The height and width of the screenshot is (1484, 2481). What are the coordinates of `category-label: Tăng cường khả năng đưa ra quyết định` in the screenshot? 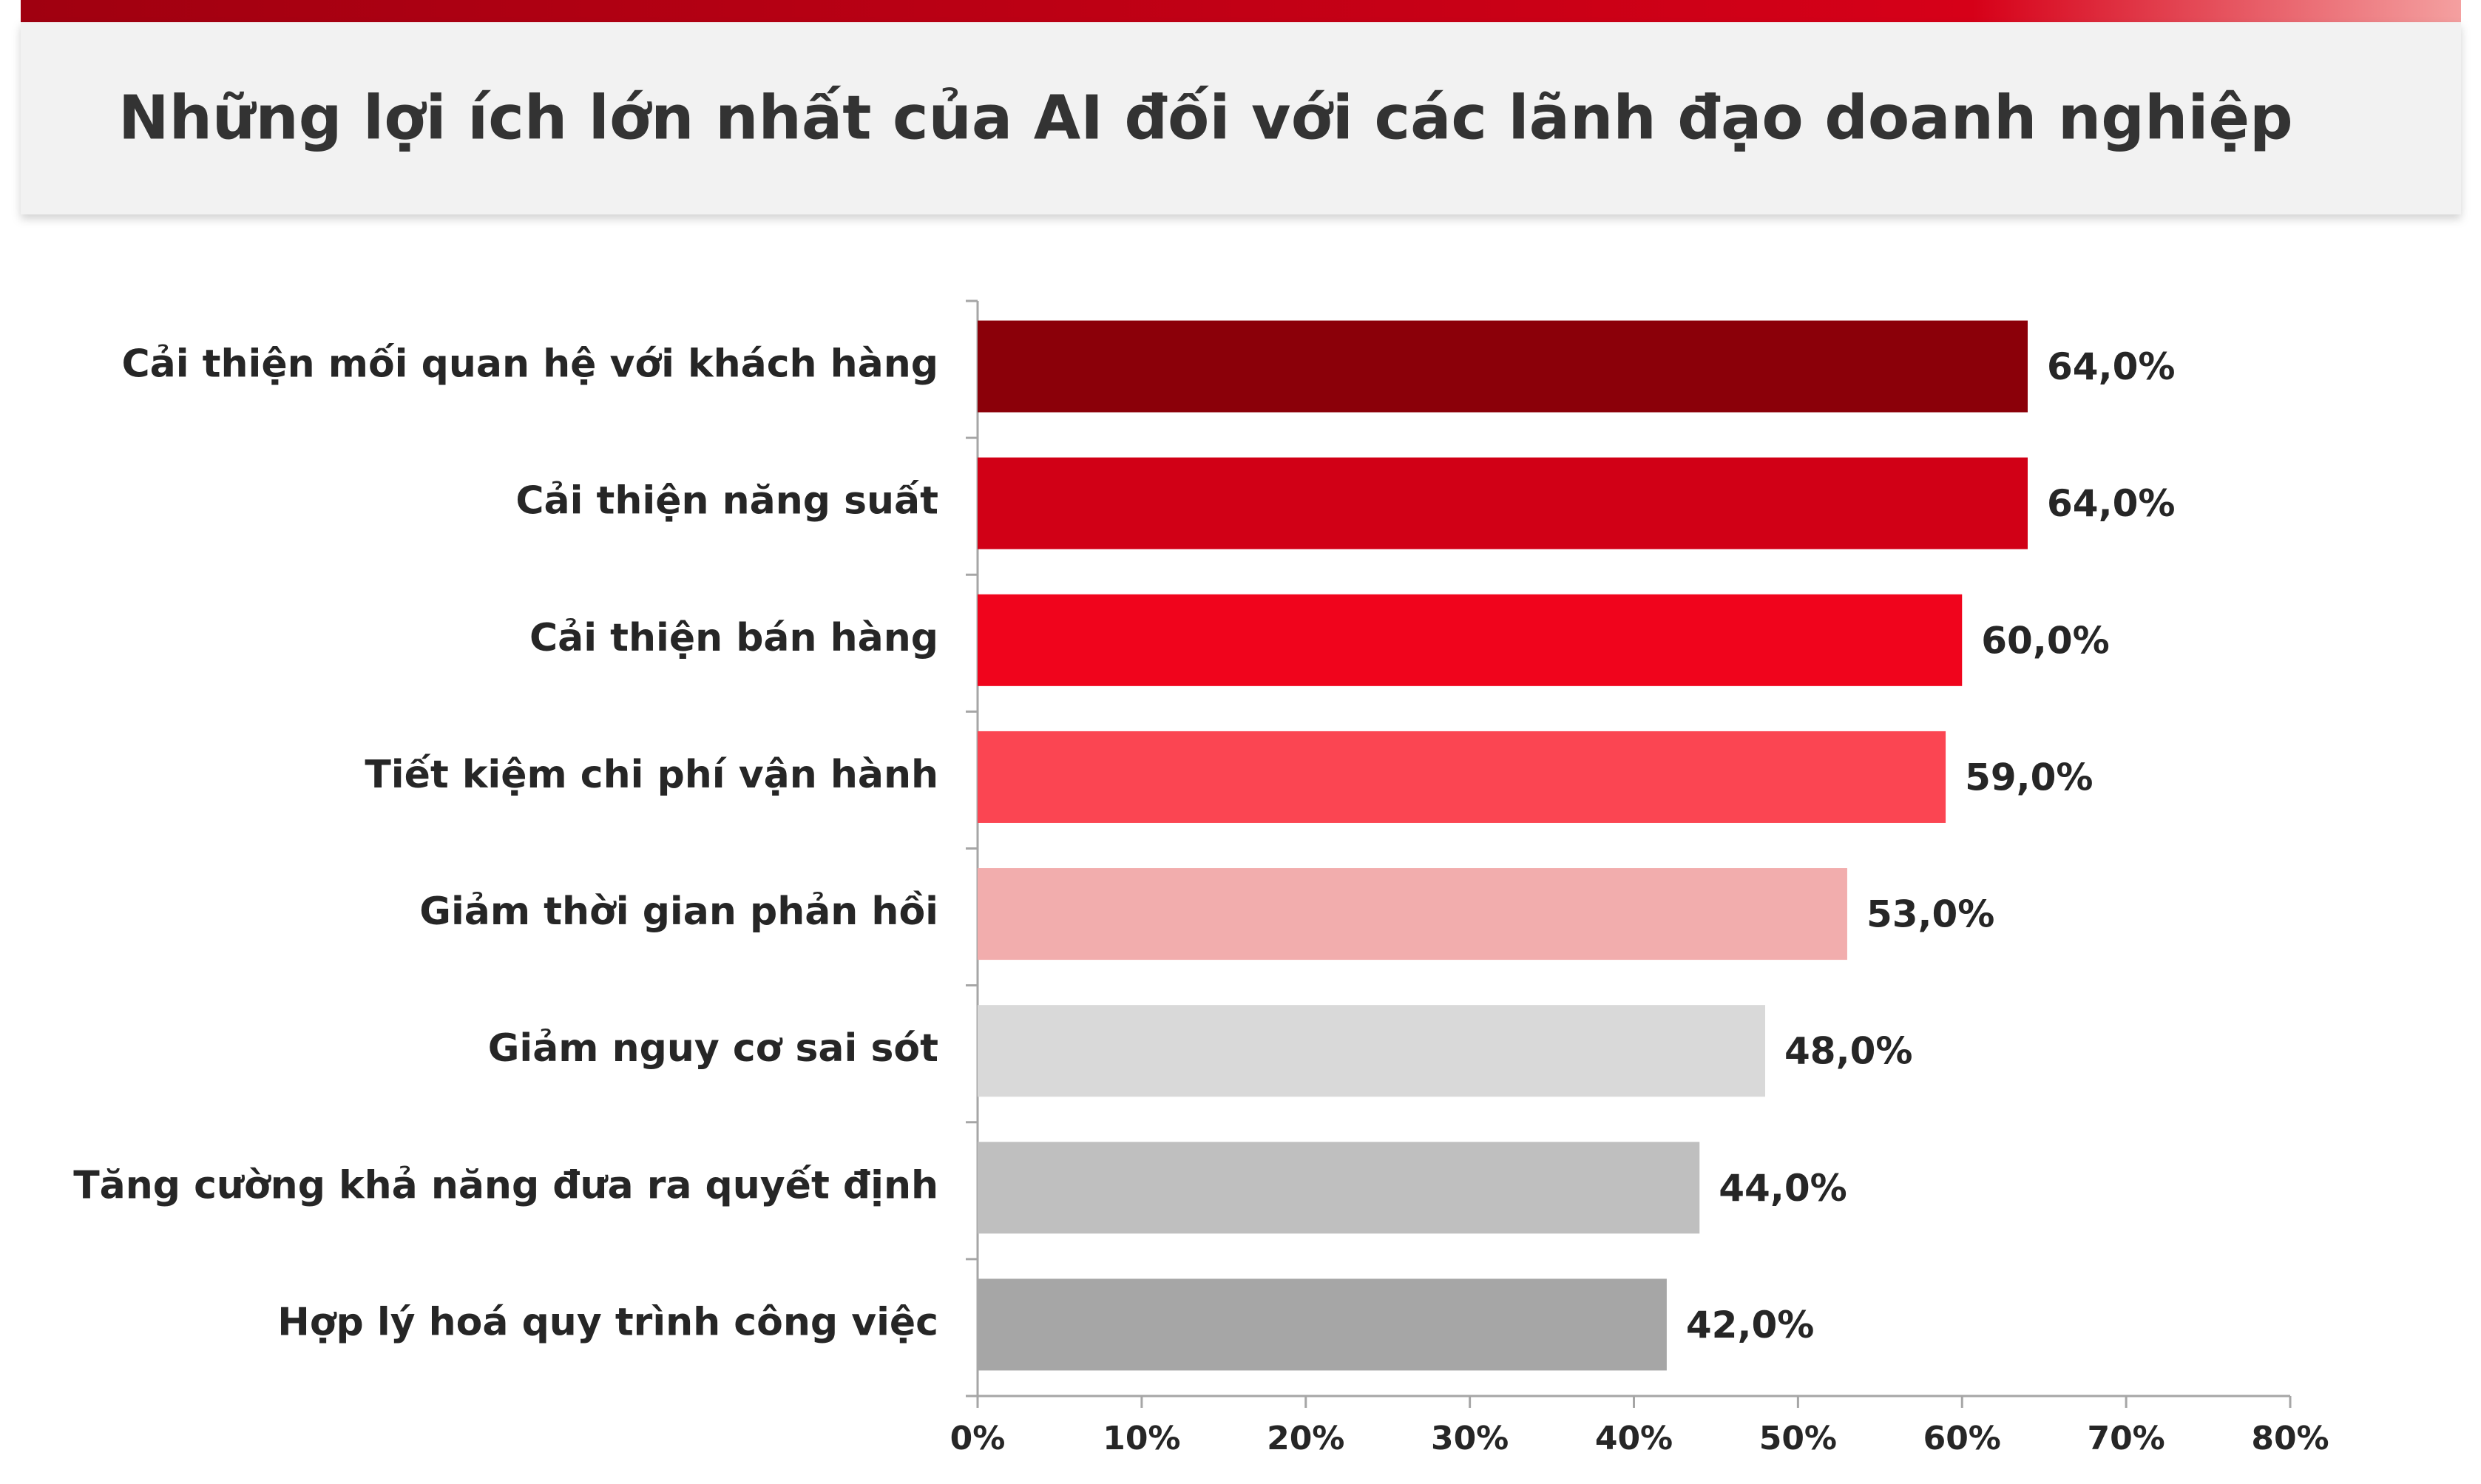 It's located at (505, 1185).